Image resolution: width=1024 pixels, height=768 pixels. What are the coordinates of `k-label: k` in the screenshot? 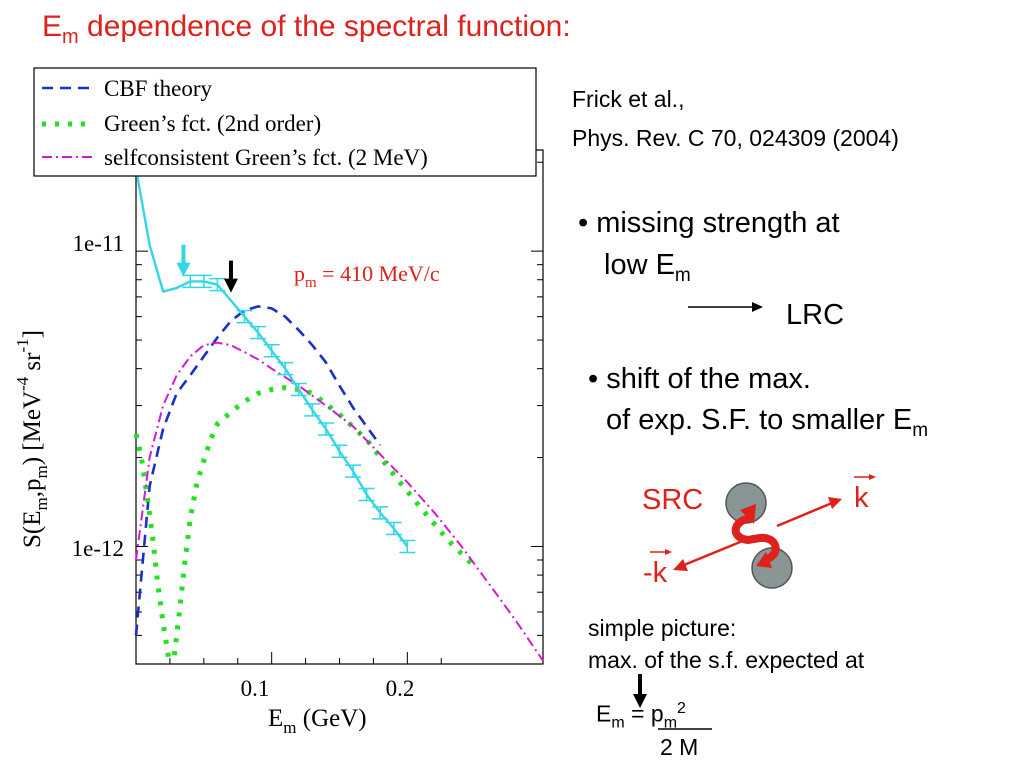 It's located at (861, 498).